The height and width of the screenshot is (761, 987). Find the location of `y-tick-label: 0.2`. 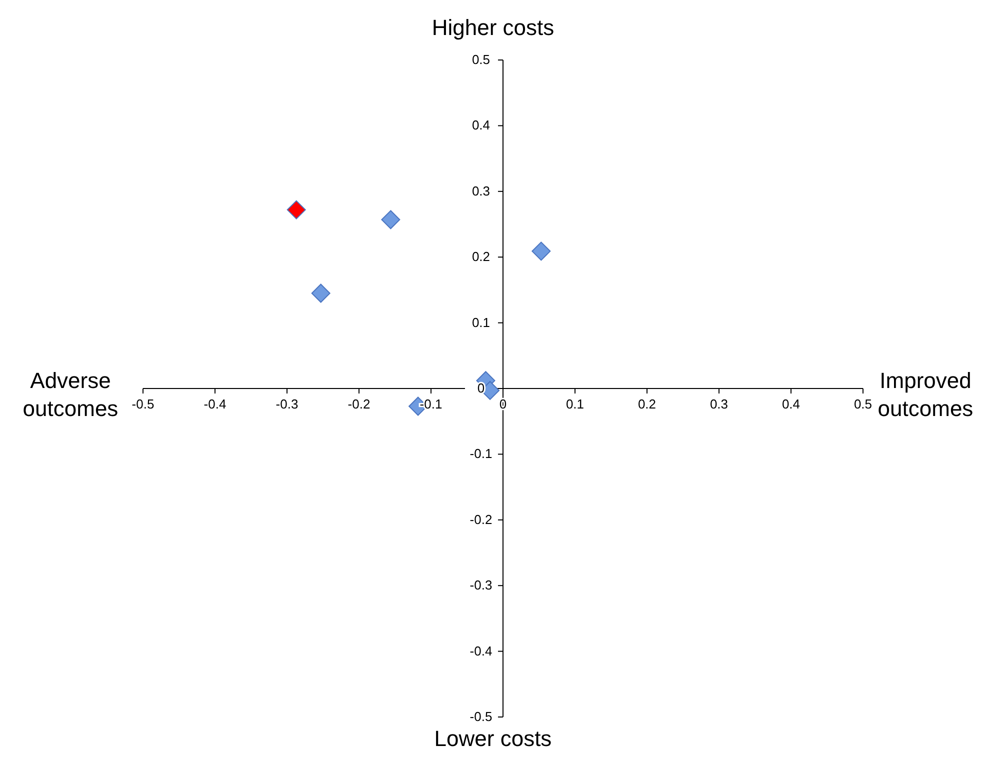

y-tick-label: 0.2 is located at coordinates (481, 256).